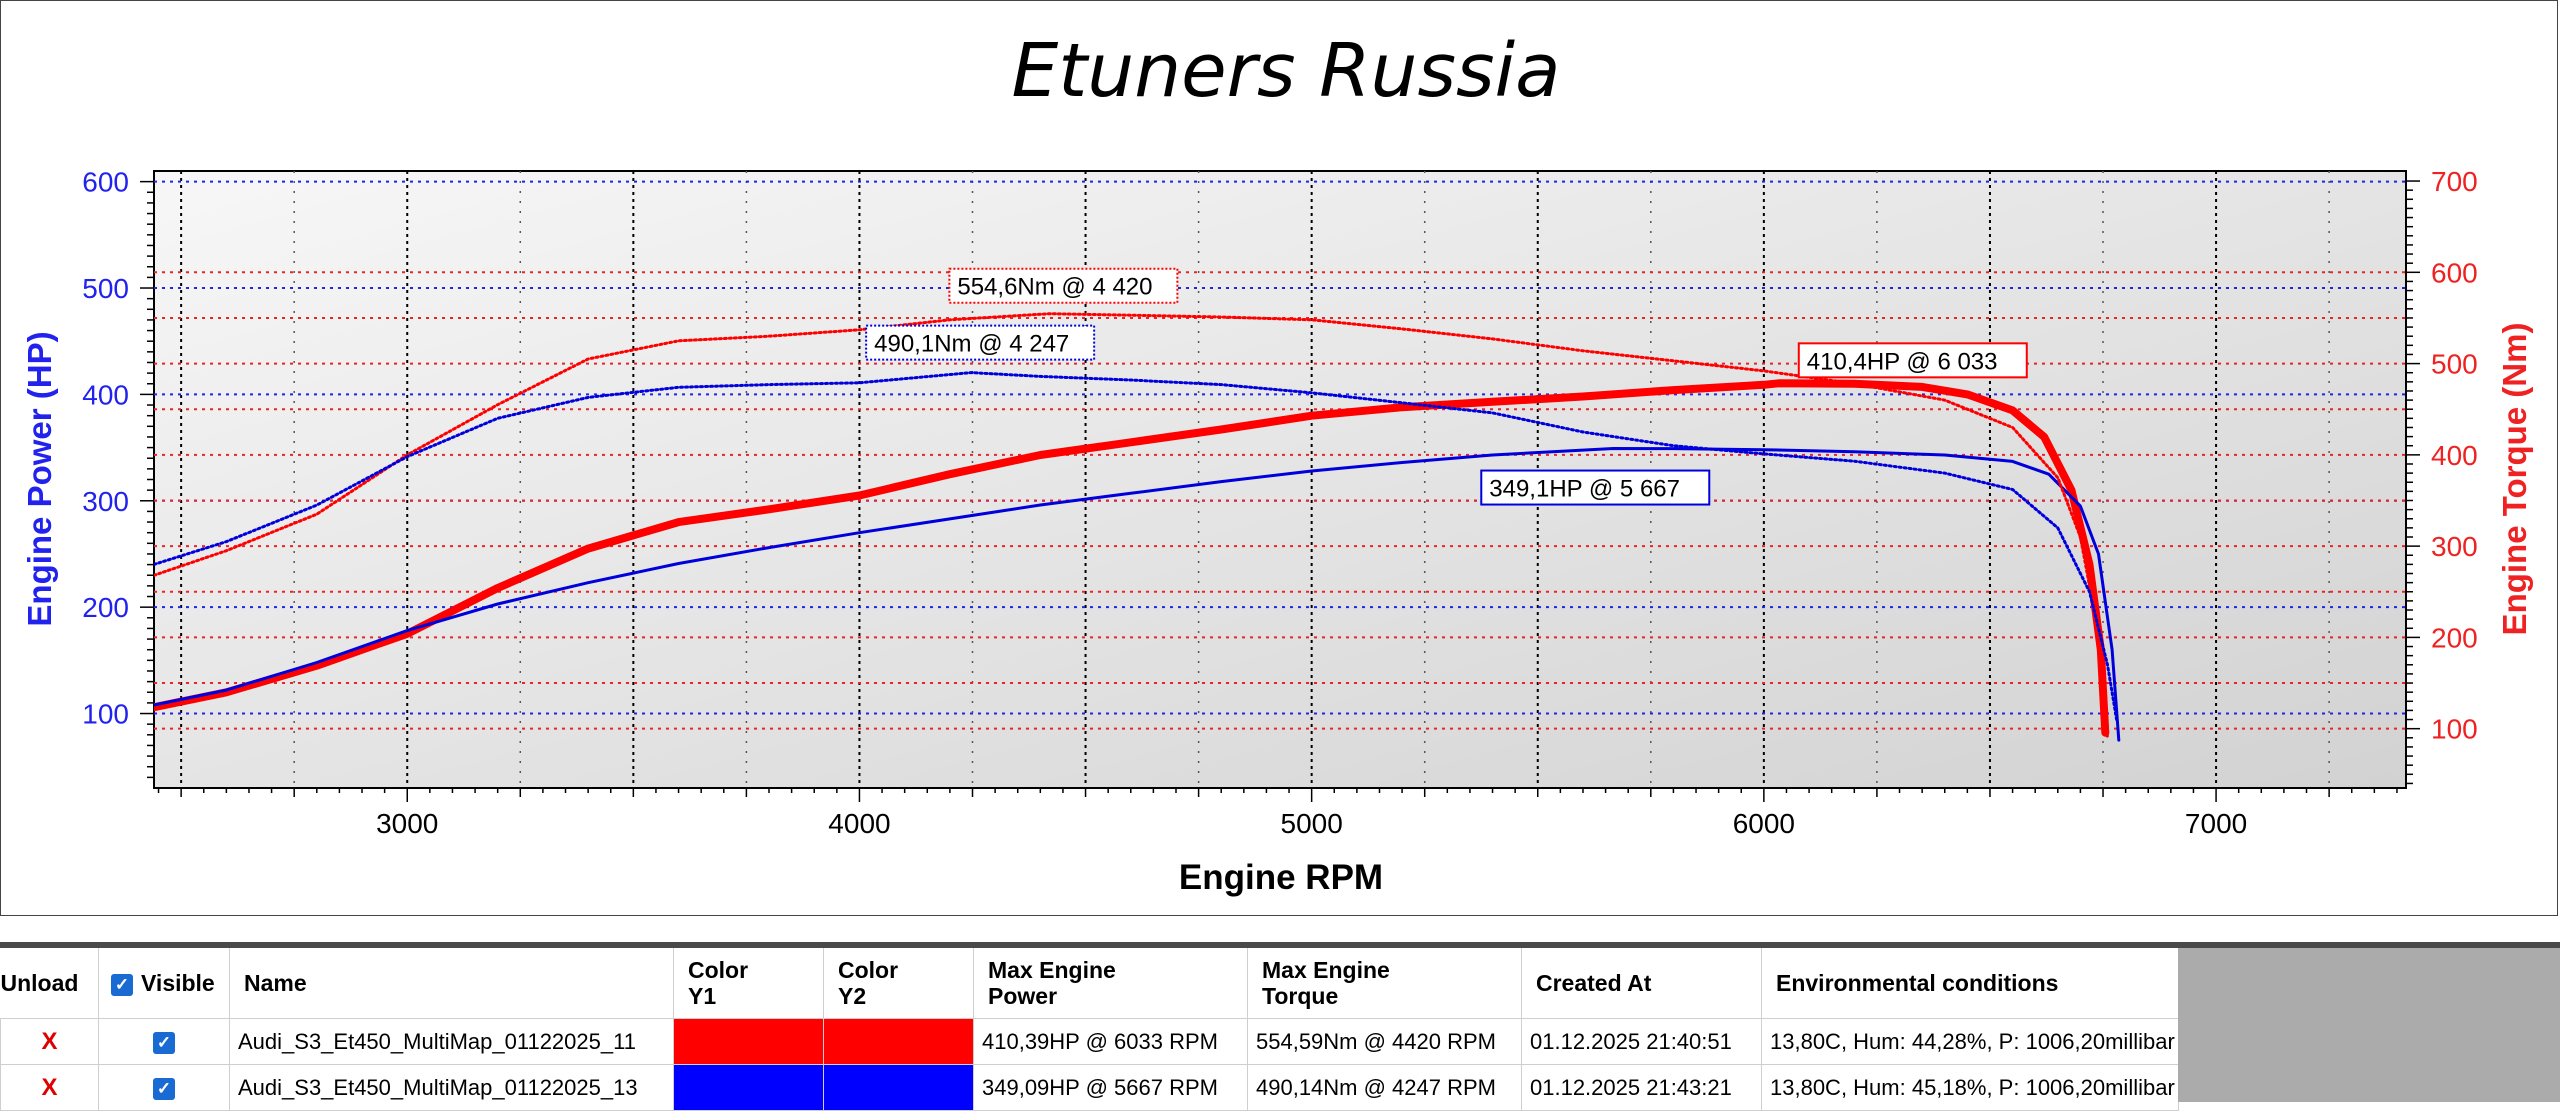 This screenshot has height=1111, width=2560. What do you see at coordinates (748, 983) in the screenshot?
I see `header-color-y1: Color Y1` at bounding box center [748, 983].